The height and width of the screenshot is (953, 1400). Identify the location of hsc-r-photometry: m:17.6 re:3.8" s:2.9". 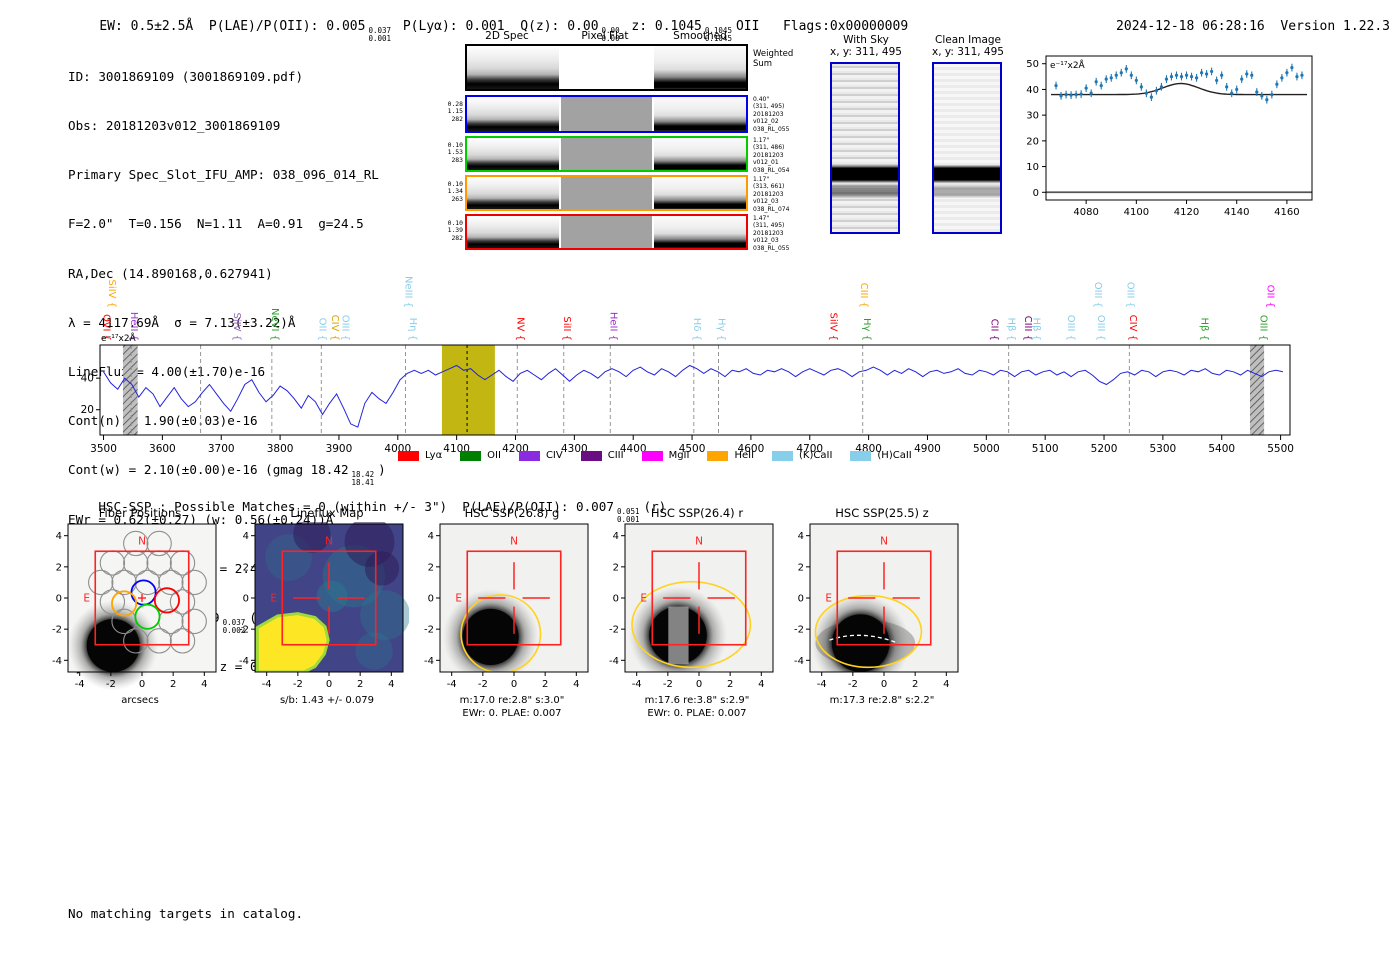
(697, 700).